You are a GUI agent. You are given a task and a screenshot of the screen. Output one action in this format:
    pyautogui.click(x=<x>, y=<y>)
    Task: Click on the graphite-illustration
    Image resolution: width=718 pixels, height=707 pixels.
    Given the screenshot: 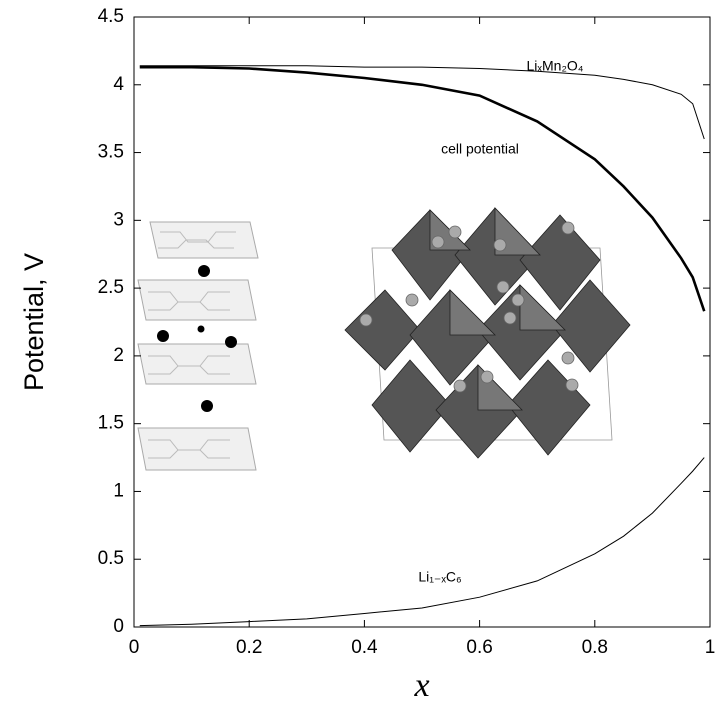 What is the action you would take?
    pyautogui.click(x=198, y=346)
    